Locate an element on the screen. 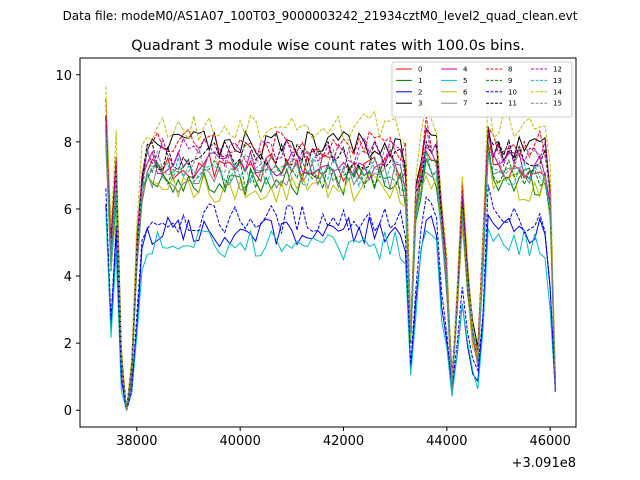 This screenshot has height=480, width=640. x-tick-label: 40000 is located at coordinates (239, 441).